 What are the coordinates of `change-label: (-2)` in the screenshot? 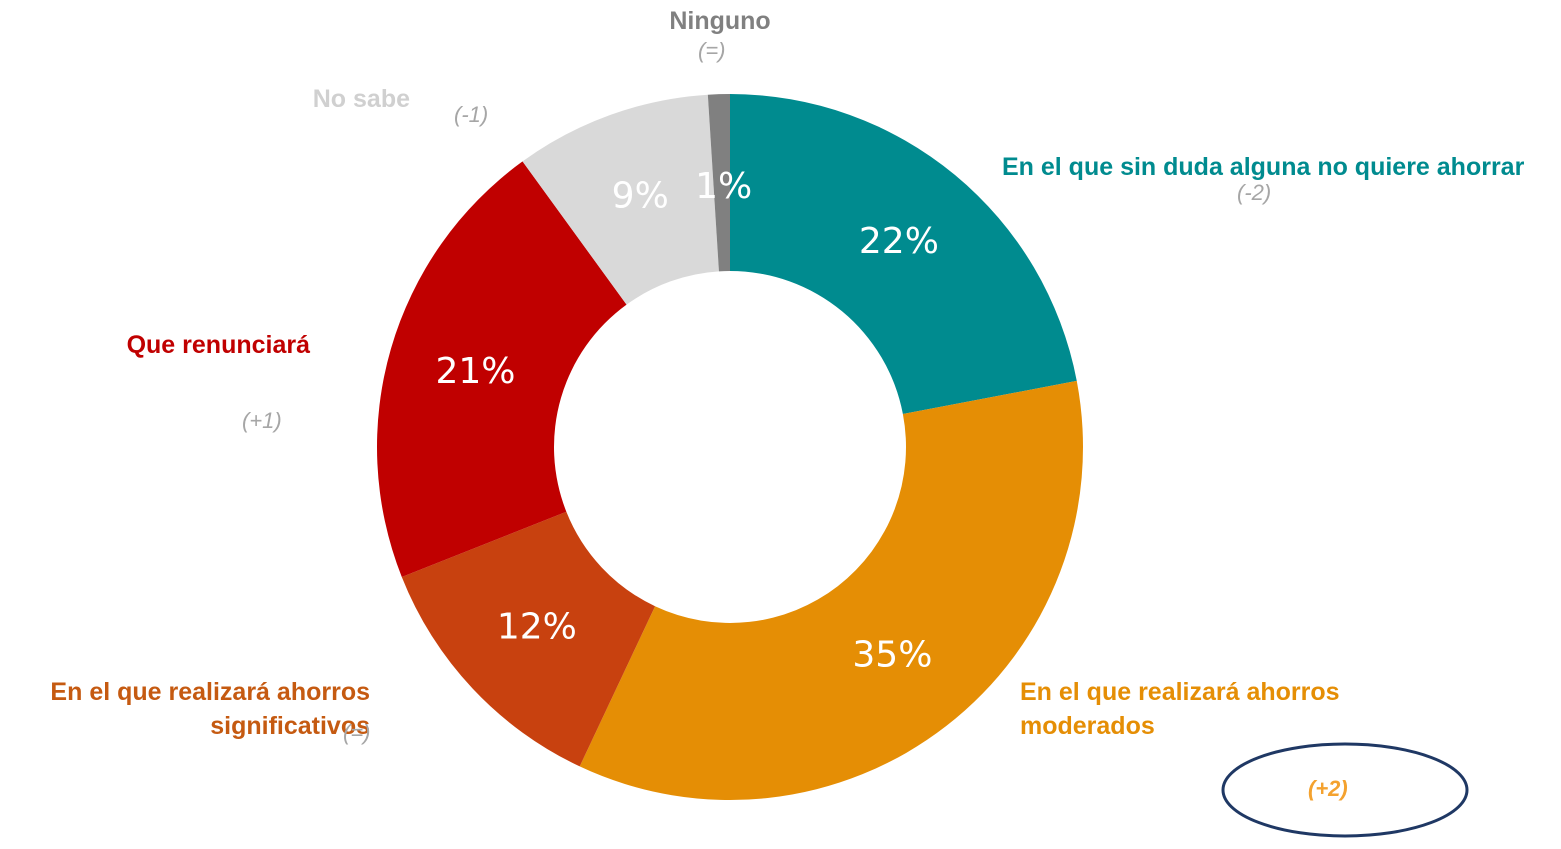 It's located at (1254, 192).